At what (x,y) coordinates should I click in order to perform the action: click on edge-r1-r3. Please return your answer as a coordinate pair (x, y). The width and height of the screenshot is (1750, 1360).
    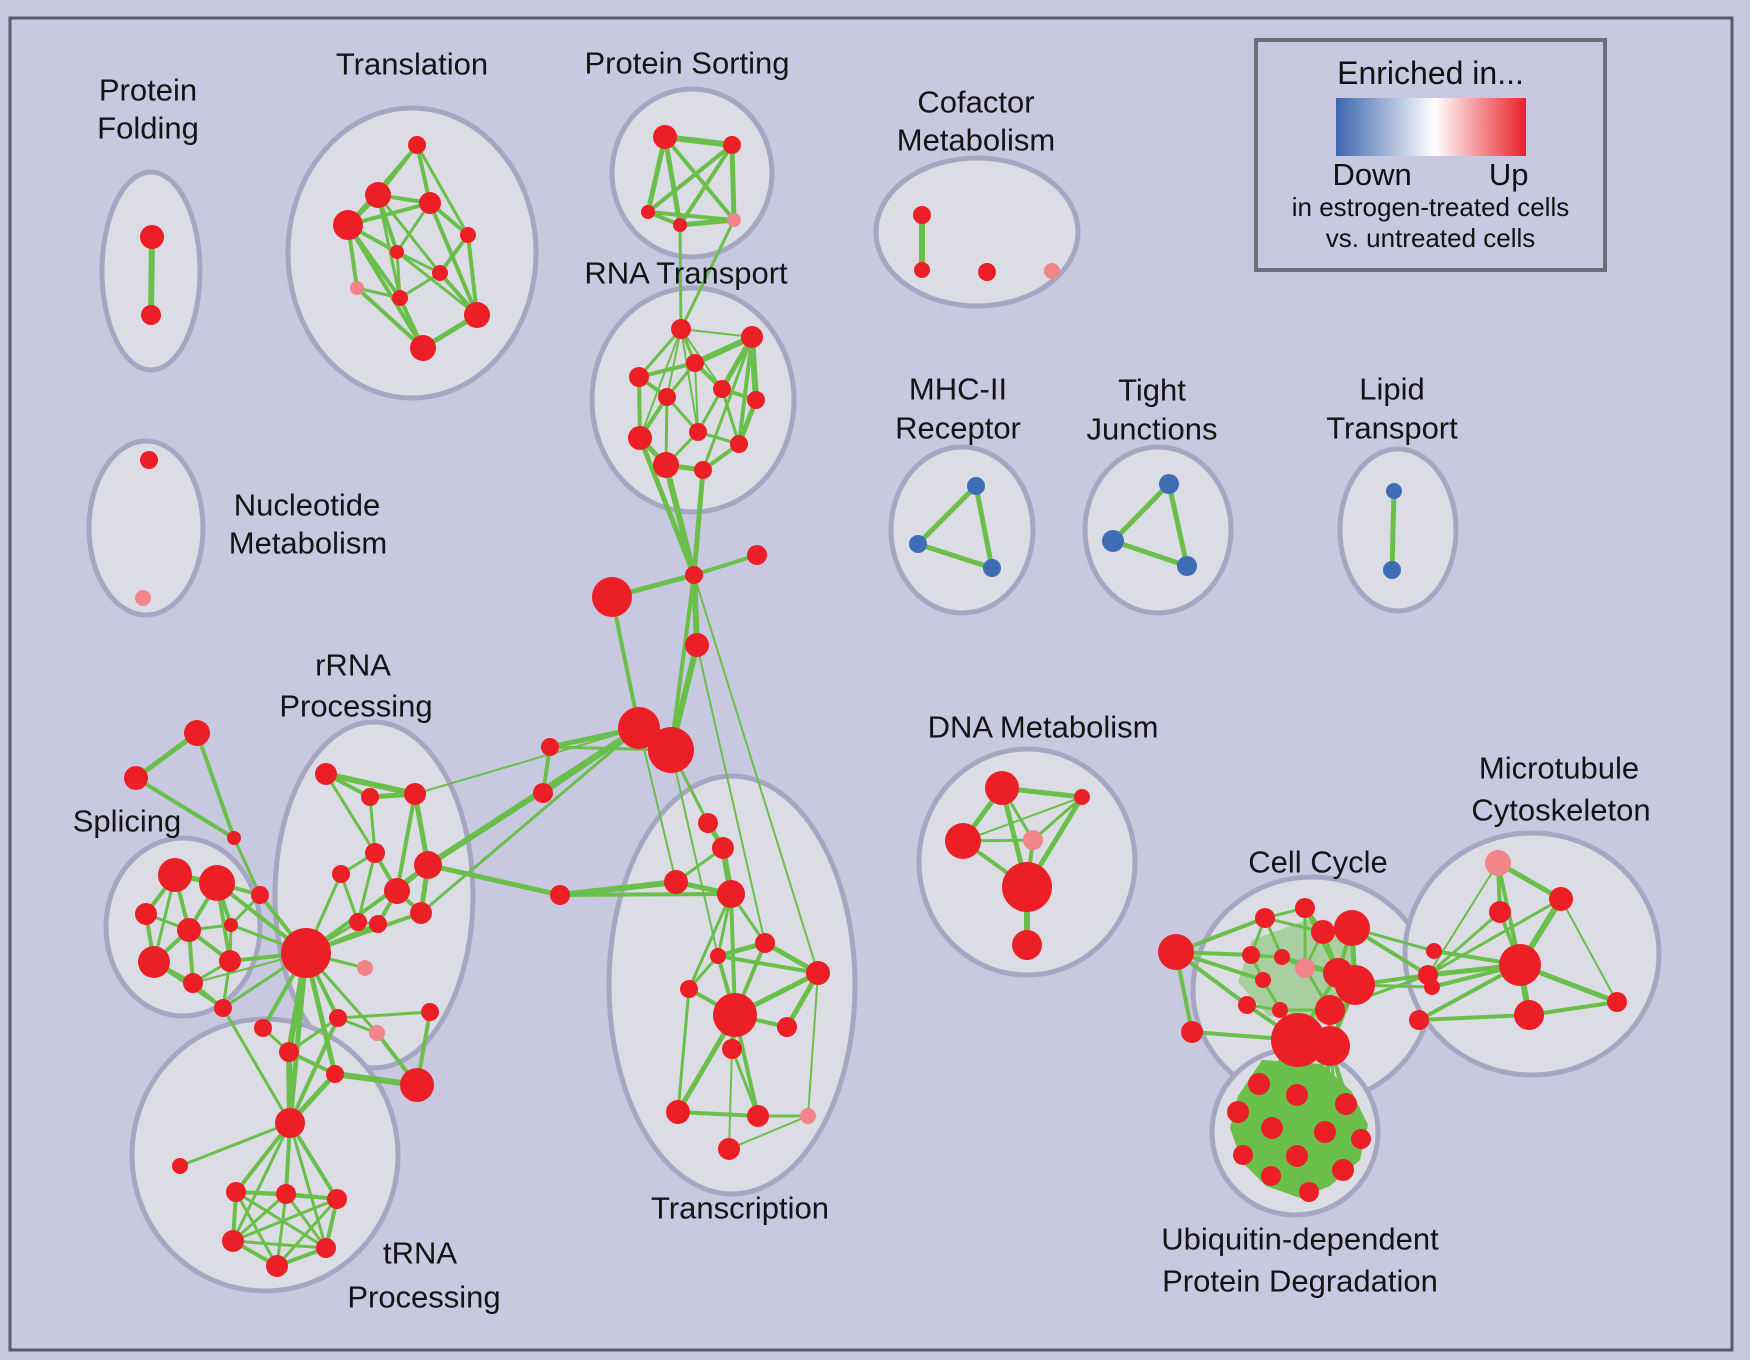
    Looking at the image, I should click on (370, 784).